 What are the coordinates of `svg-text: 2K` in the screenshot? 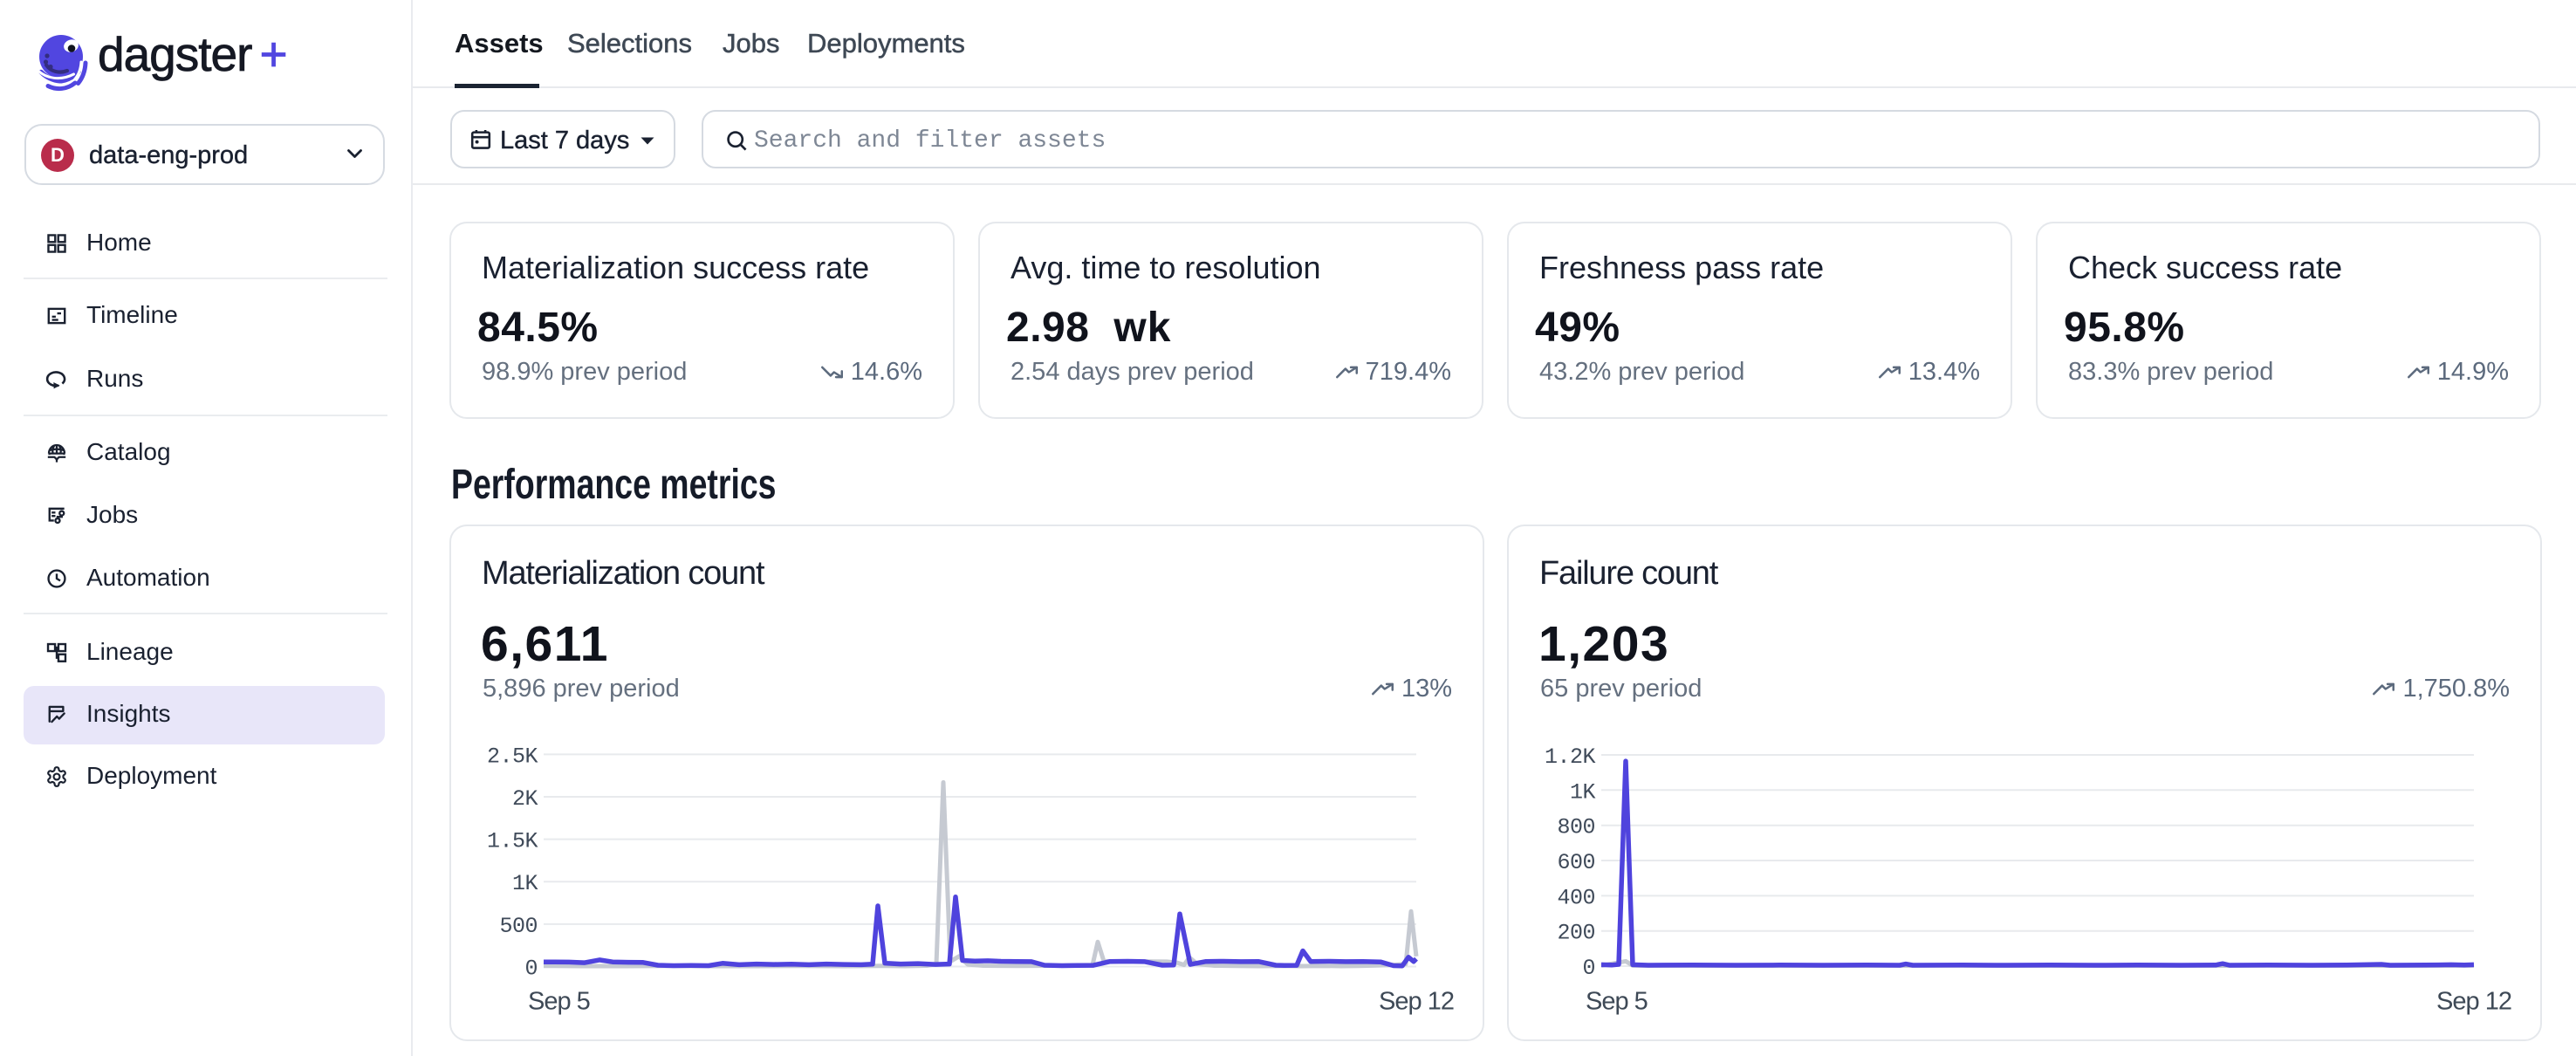 It's located at (525, 799).